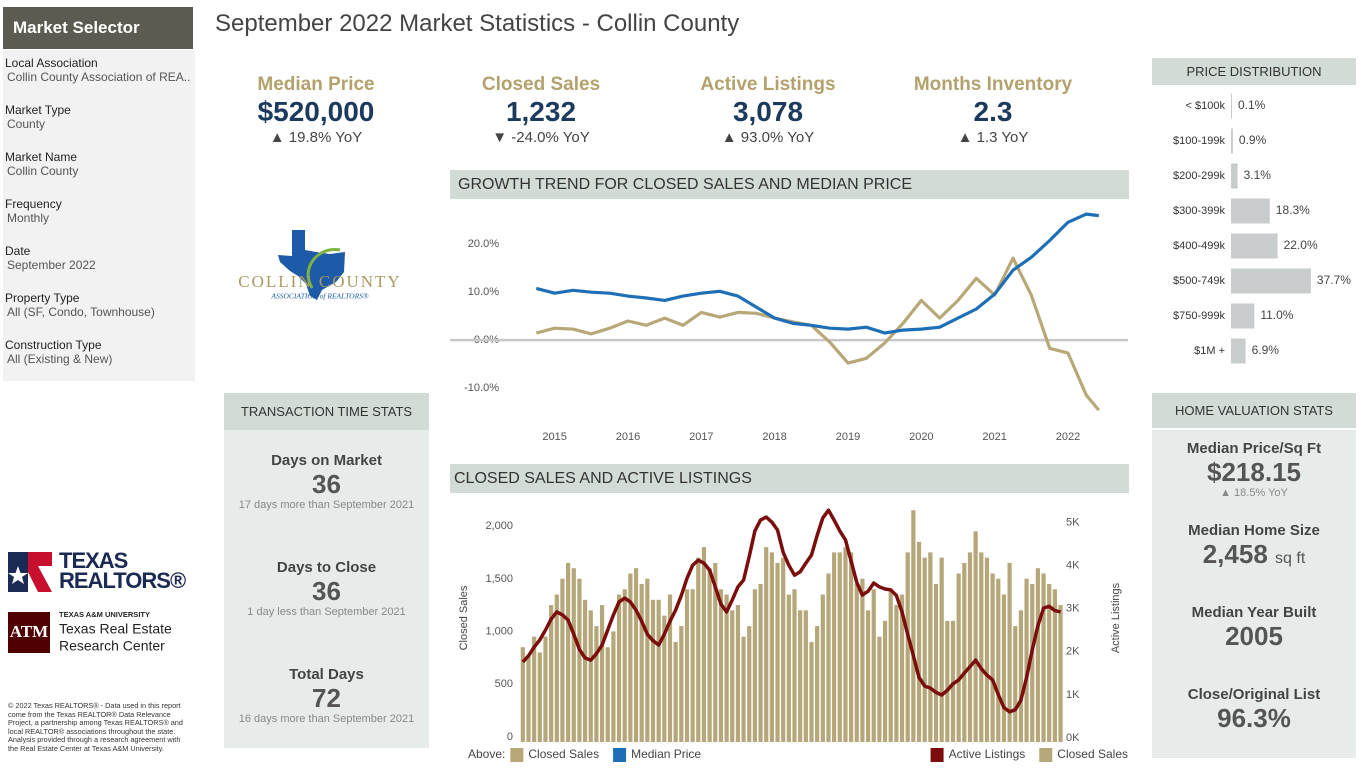 Image resolution: width=1366 pixels, height=768 pixels. Describe the element at coordinates (541, 84) in the screenshot. I see `kpi-label: Closed Sales` at that location.